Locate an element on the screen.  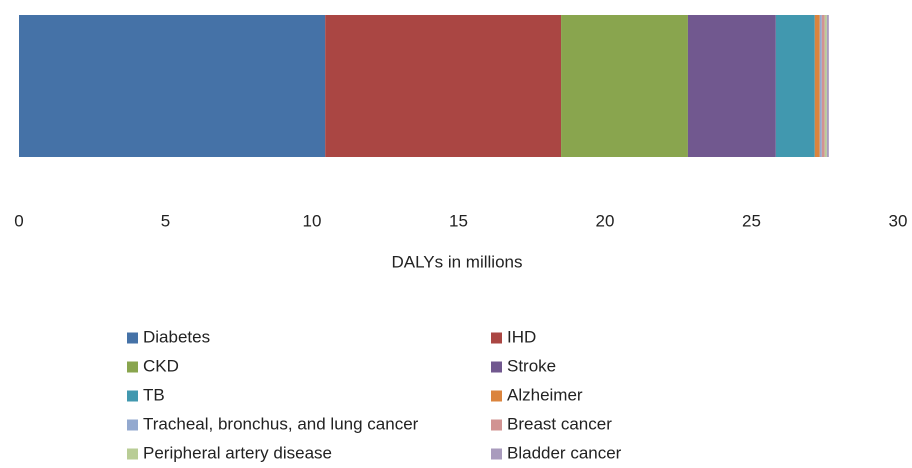
x-tick-label: 10 is located at coordinates (312, 220).